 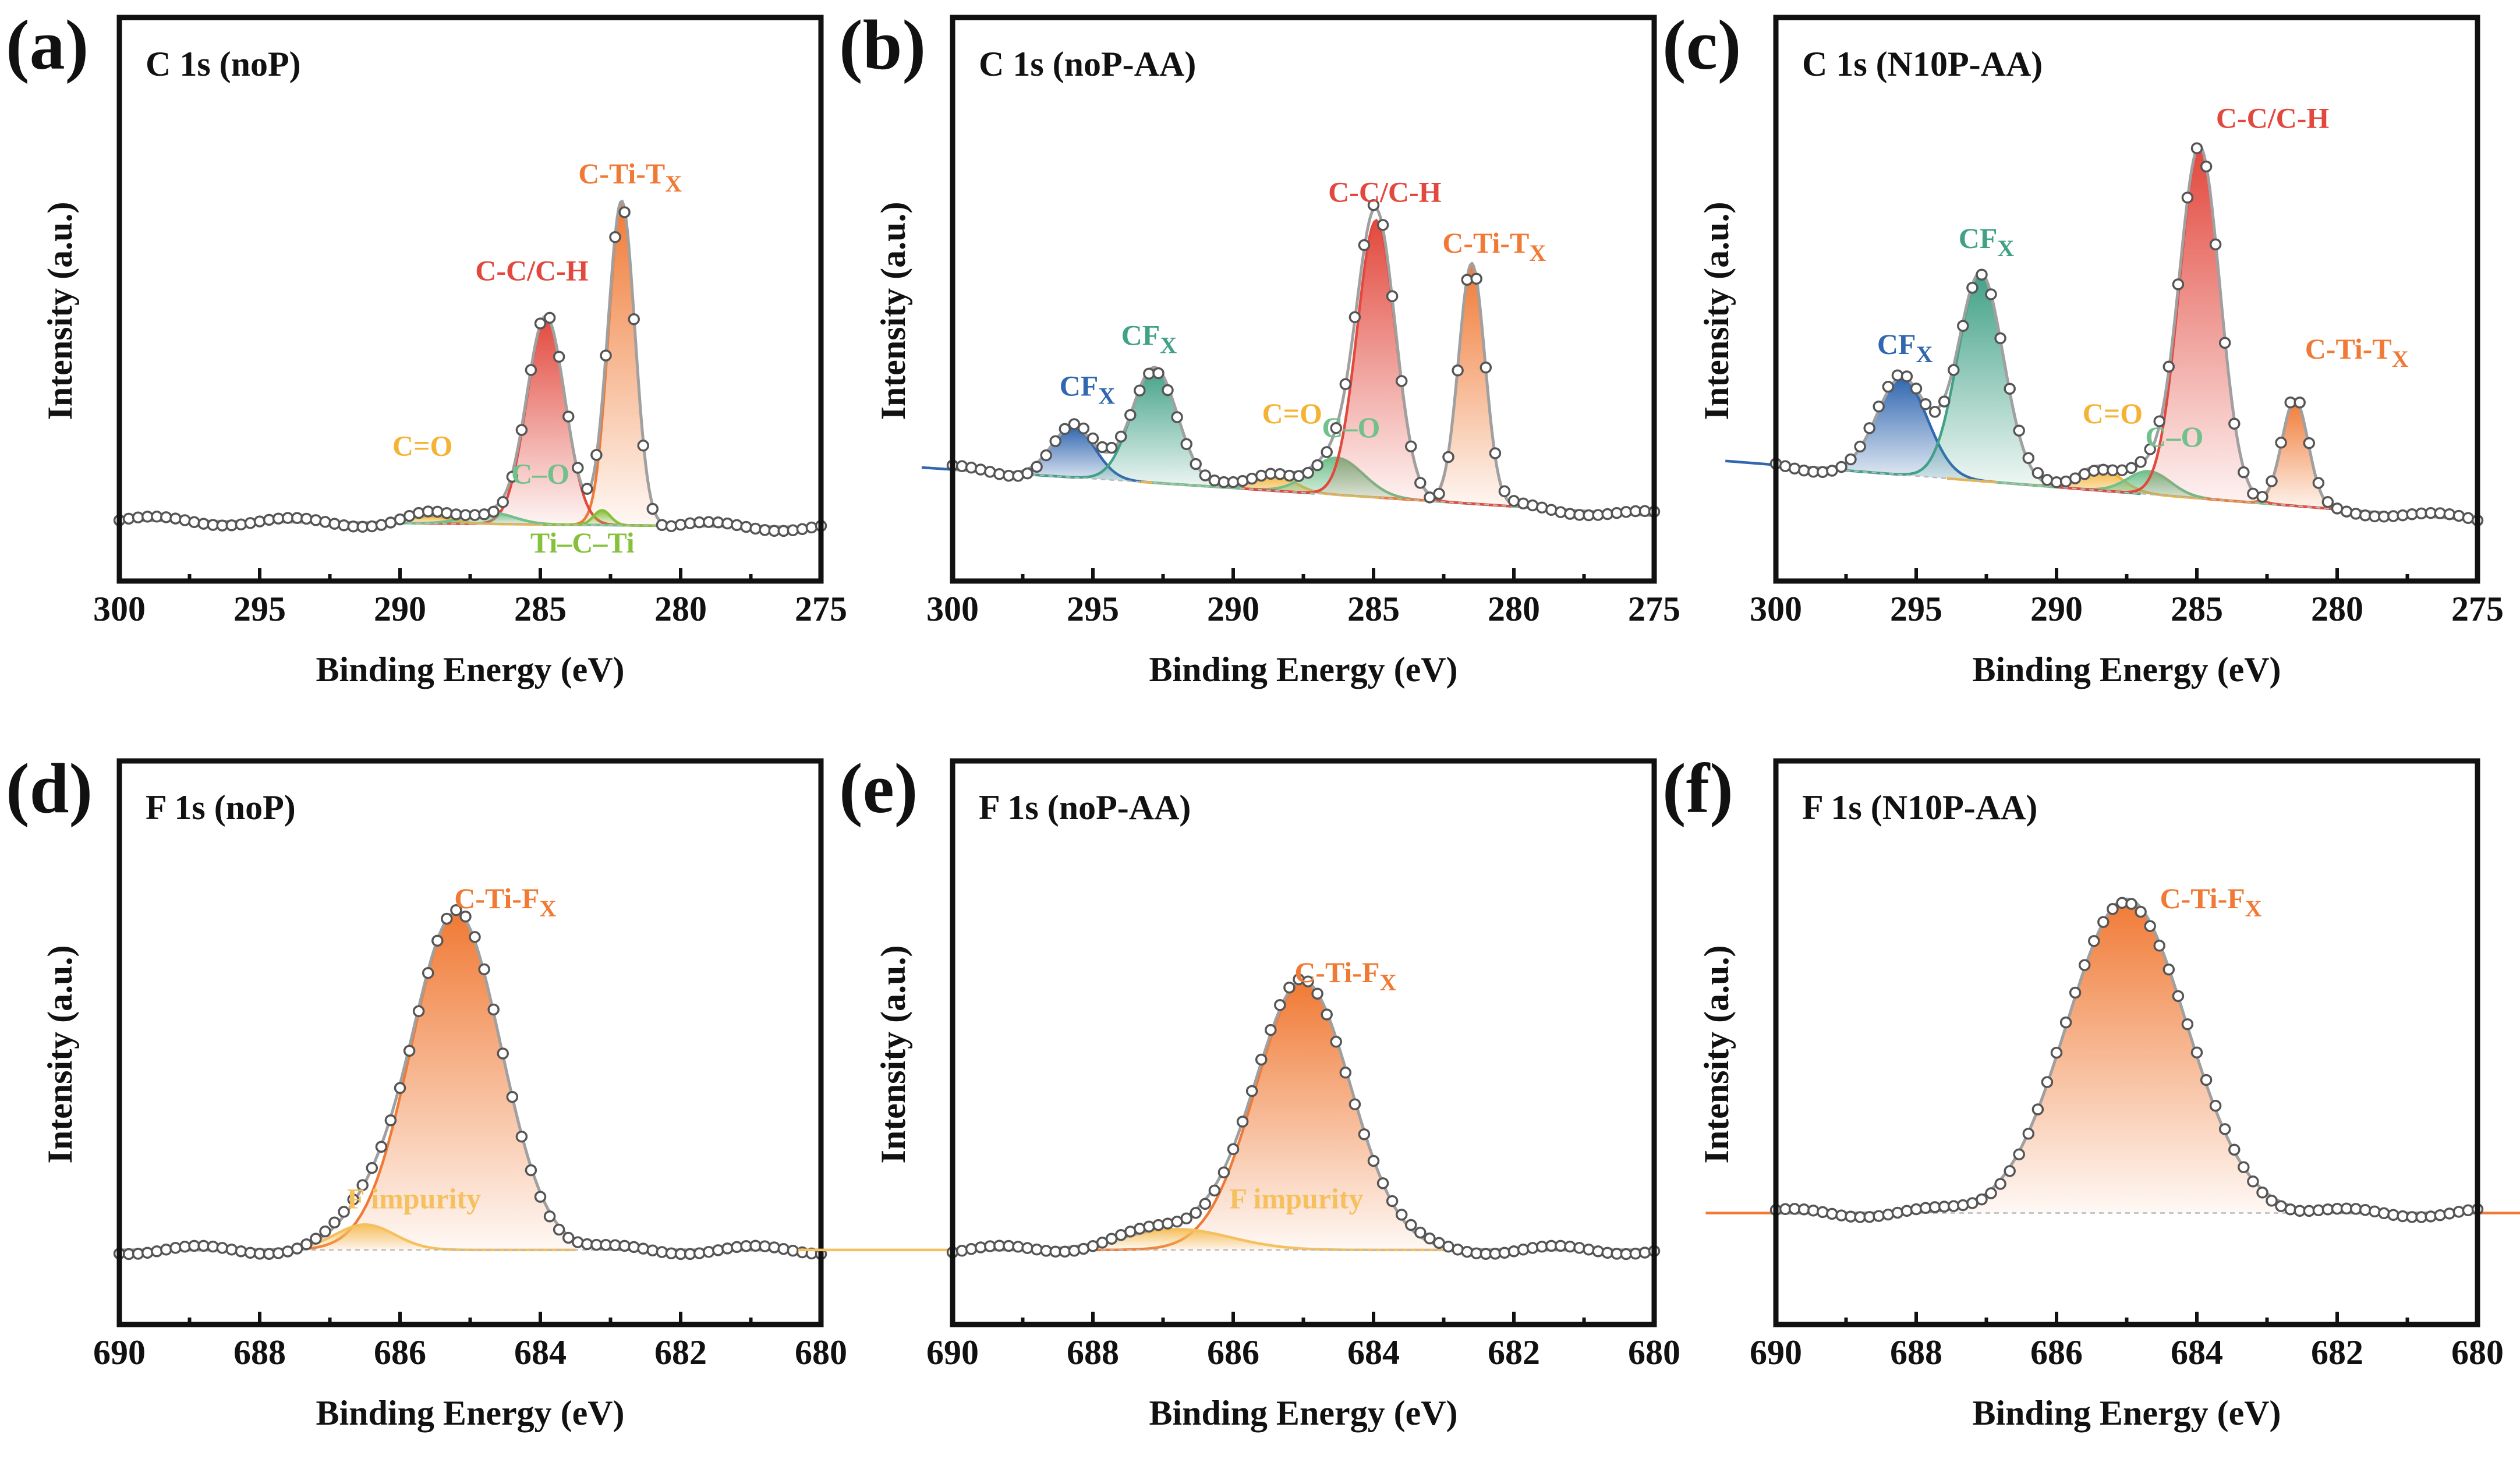 What do you see at coordinates (2357, 352) in the screenshot?
I see `peak-label: C-Ti-TX` at bounding box center [2357, 352].